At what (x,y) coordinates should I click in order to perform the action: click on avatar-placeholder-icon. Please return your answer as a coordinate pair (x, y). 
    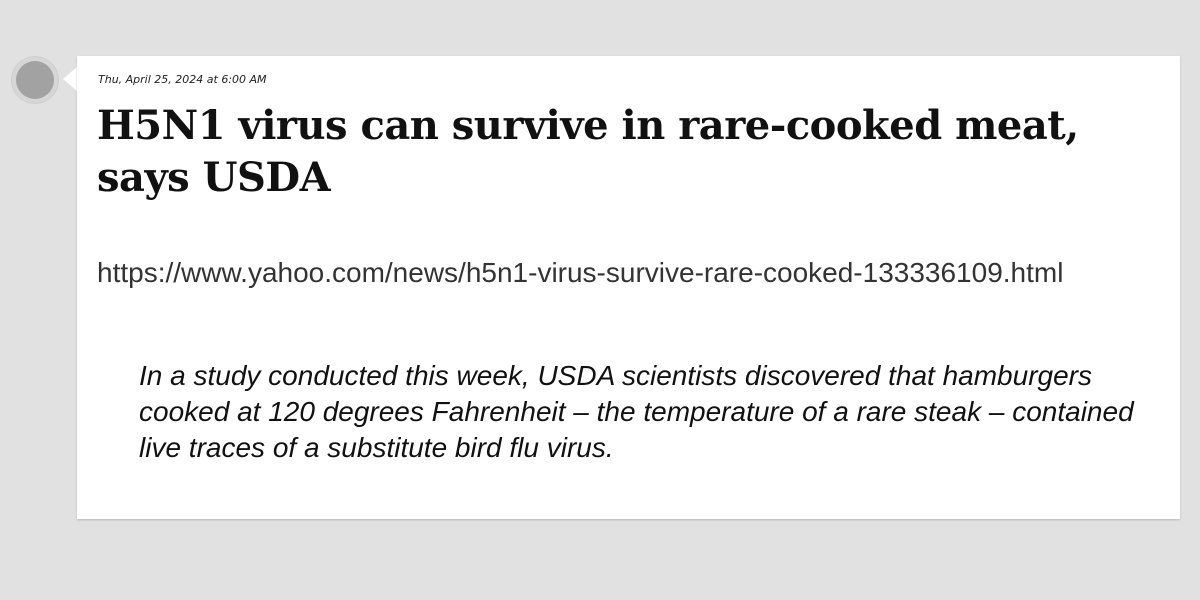
    Looking at the image, I should click on (35, 80).